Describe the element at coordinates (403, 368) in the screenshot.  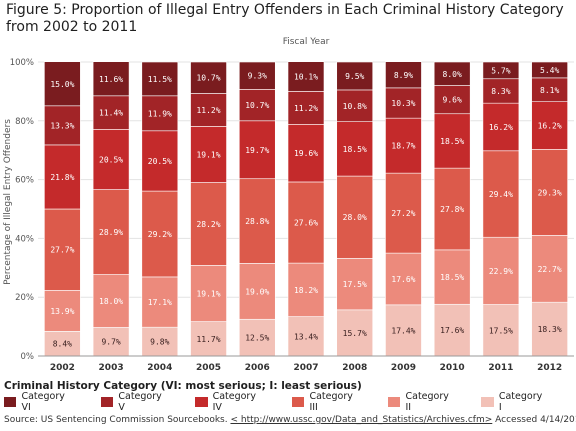
I see `x-tick-label: 2009` at that location.